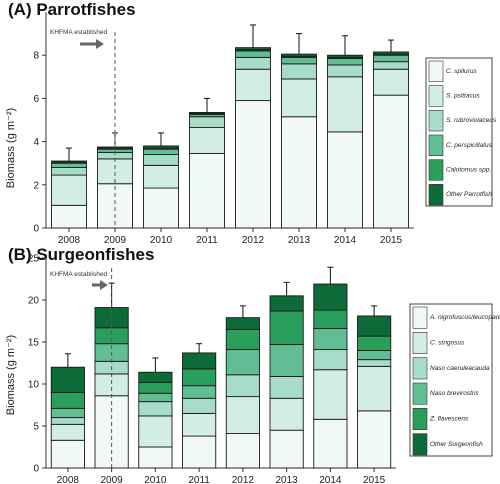 Image resolution: width=500 pixels, height=484 pixels. What do you see at coordinates (36, 427) in the screenshot?
I see `y-tick-label: 5` at bounding box center [36, 427].